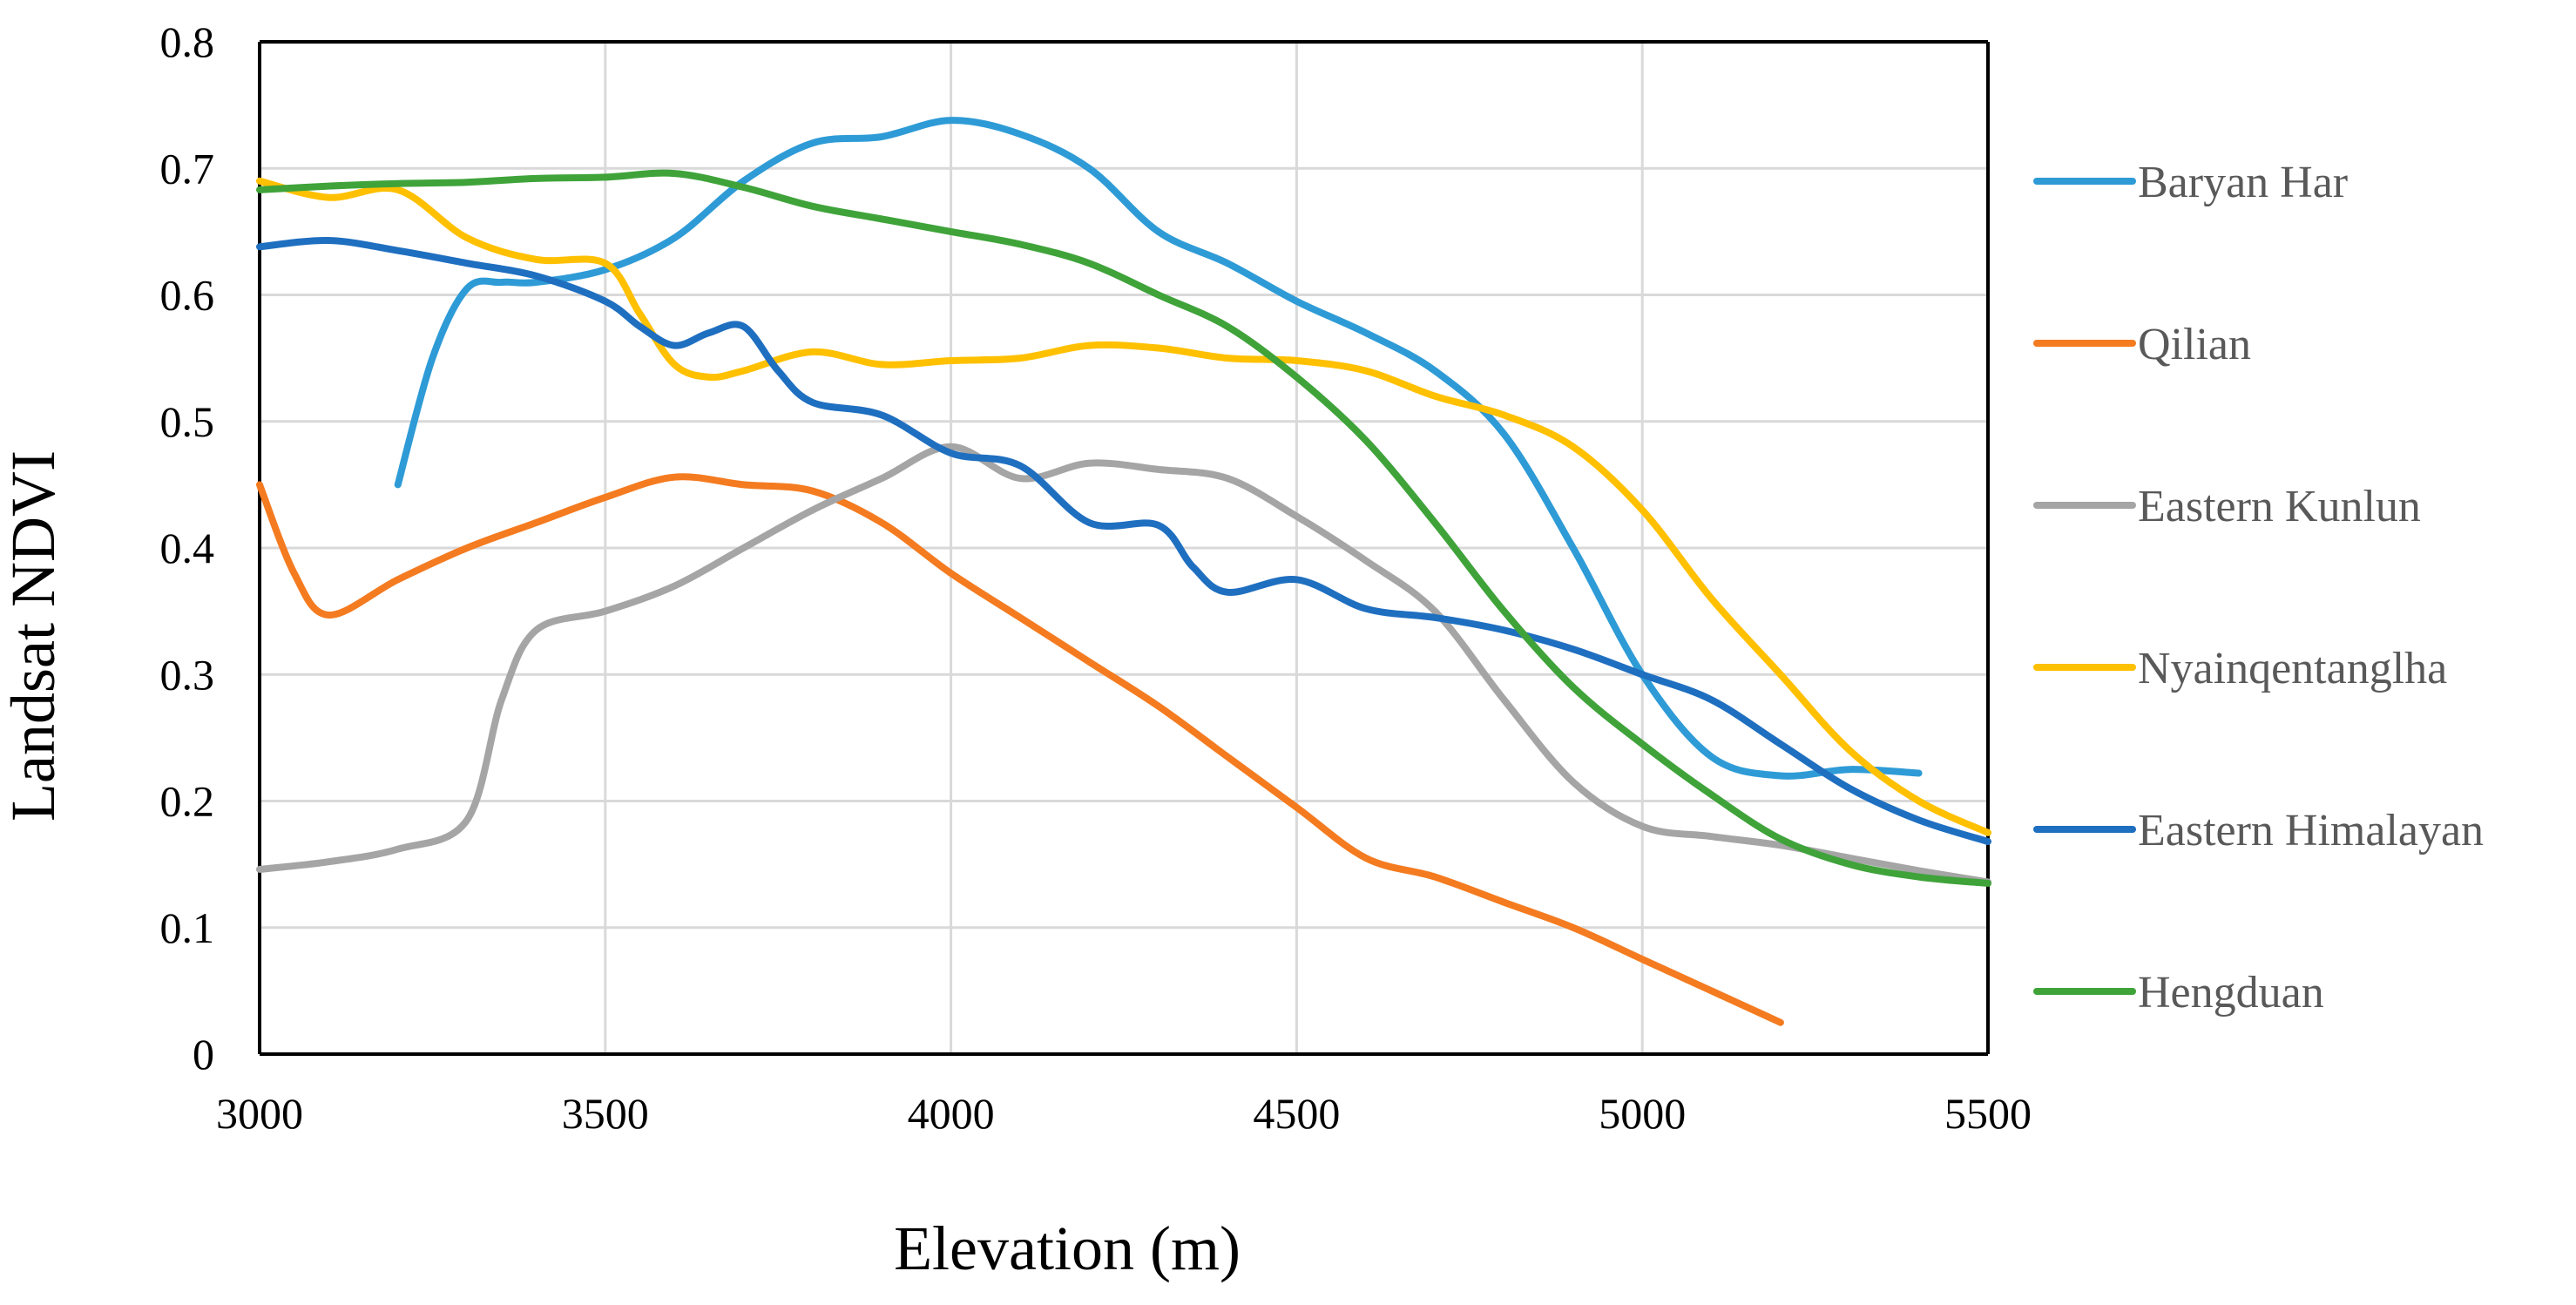 This screenshot has height=1305, width=2576. I want to click on y-tick-label: 0, so click(203, 1054).